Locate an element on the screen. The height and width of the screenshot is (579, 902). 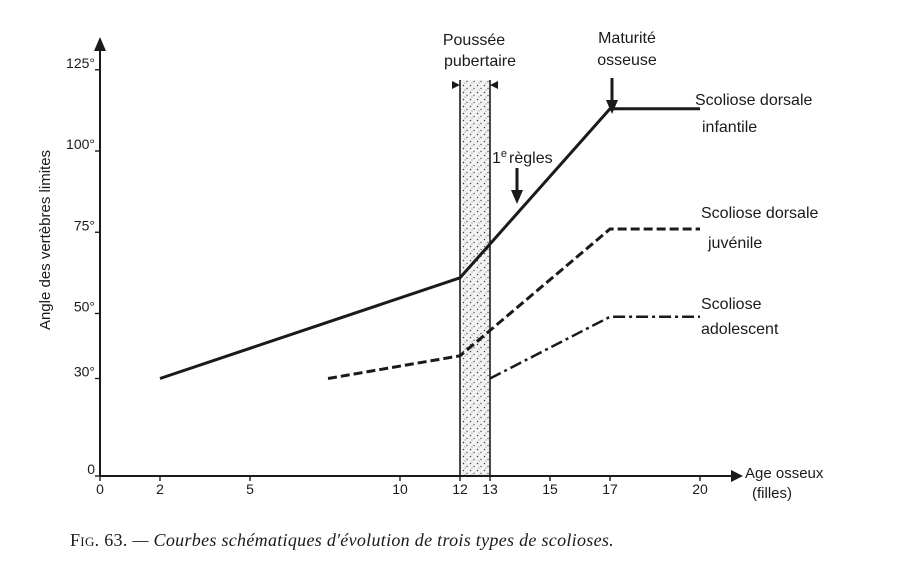
series-label-1-line2: infantile is located at coordinates (729, 127).